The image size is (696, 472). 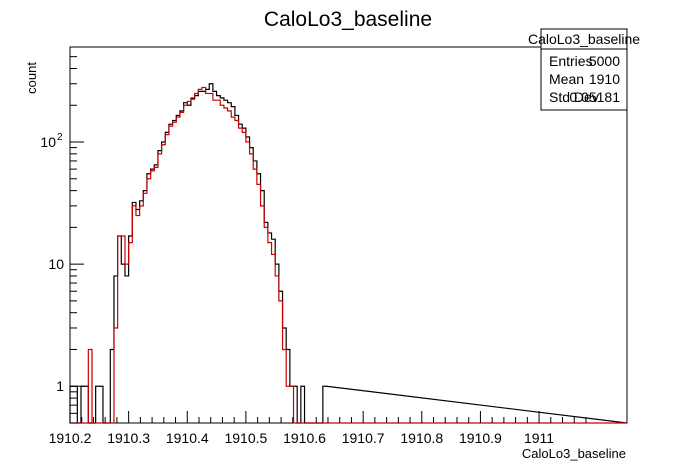 What do you see at coordinates (363, 438) in the screenshot?
I see `x-tick-label: 1910.7` at bounding box center [363, 438].